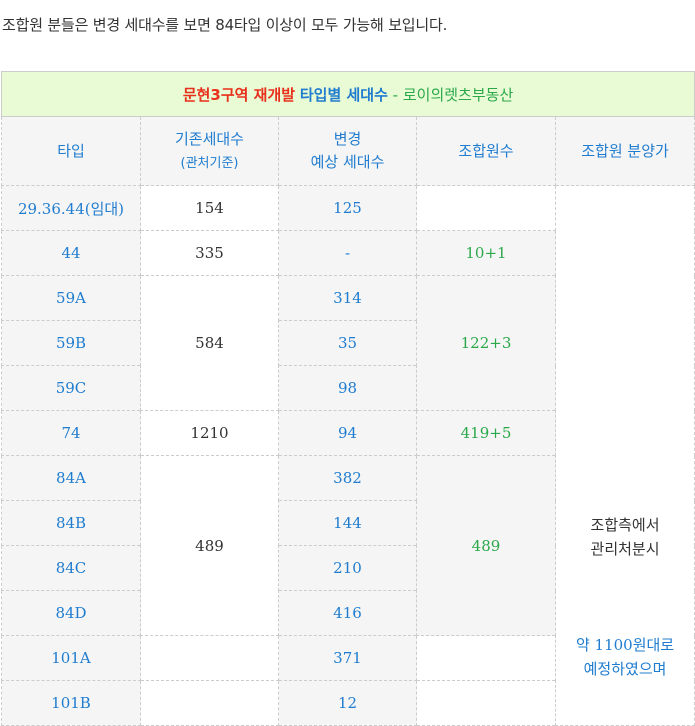  I want to click on type-cell: 84B, so click(71, 523).